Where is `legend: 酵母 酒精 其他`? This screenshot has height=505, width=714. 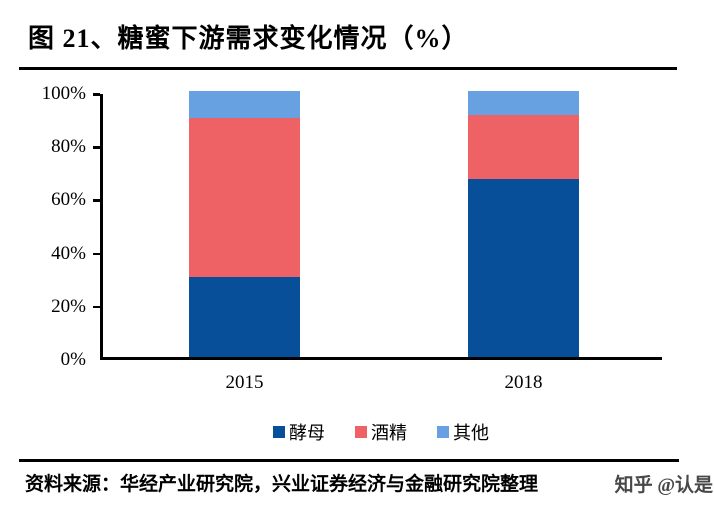
legend: 酵母 酒精 其他 is located at coordinates (381, 432).